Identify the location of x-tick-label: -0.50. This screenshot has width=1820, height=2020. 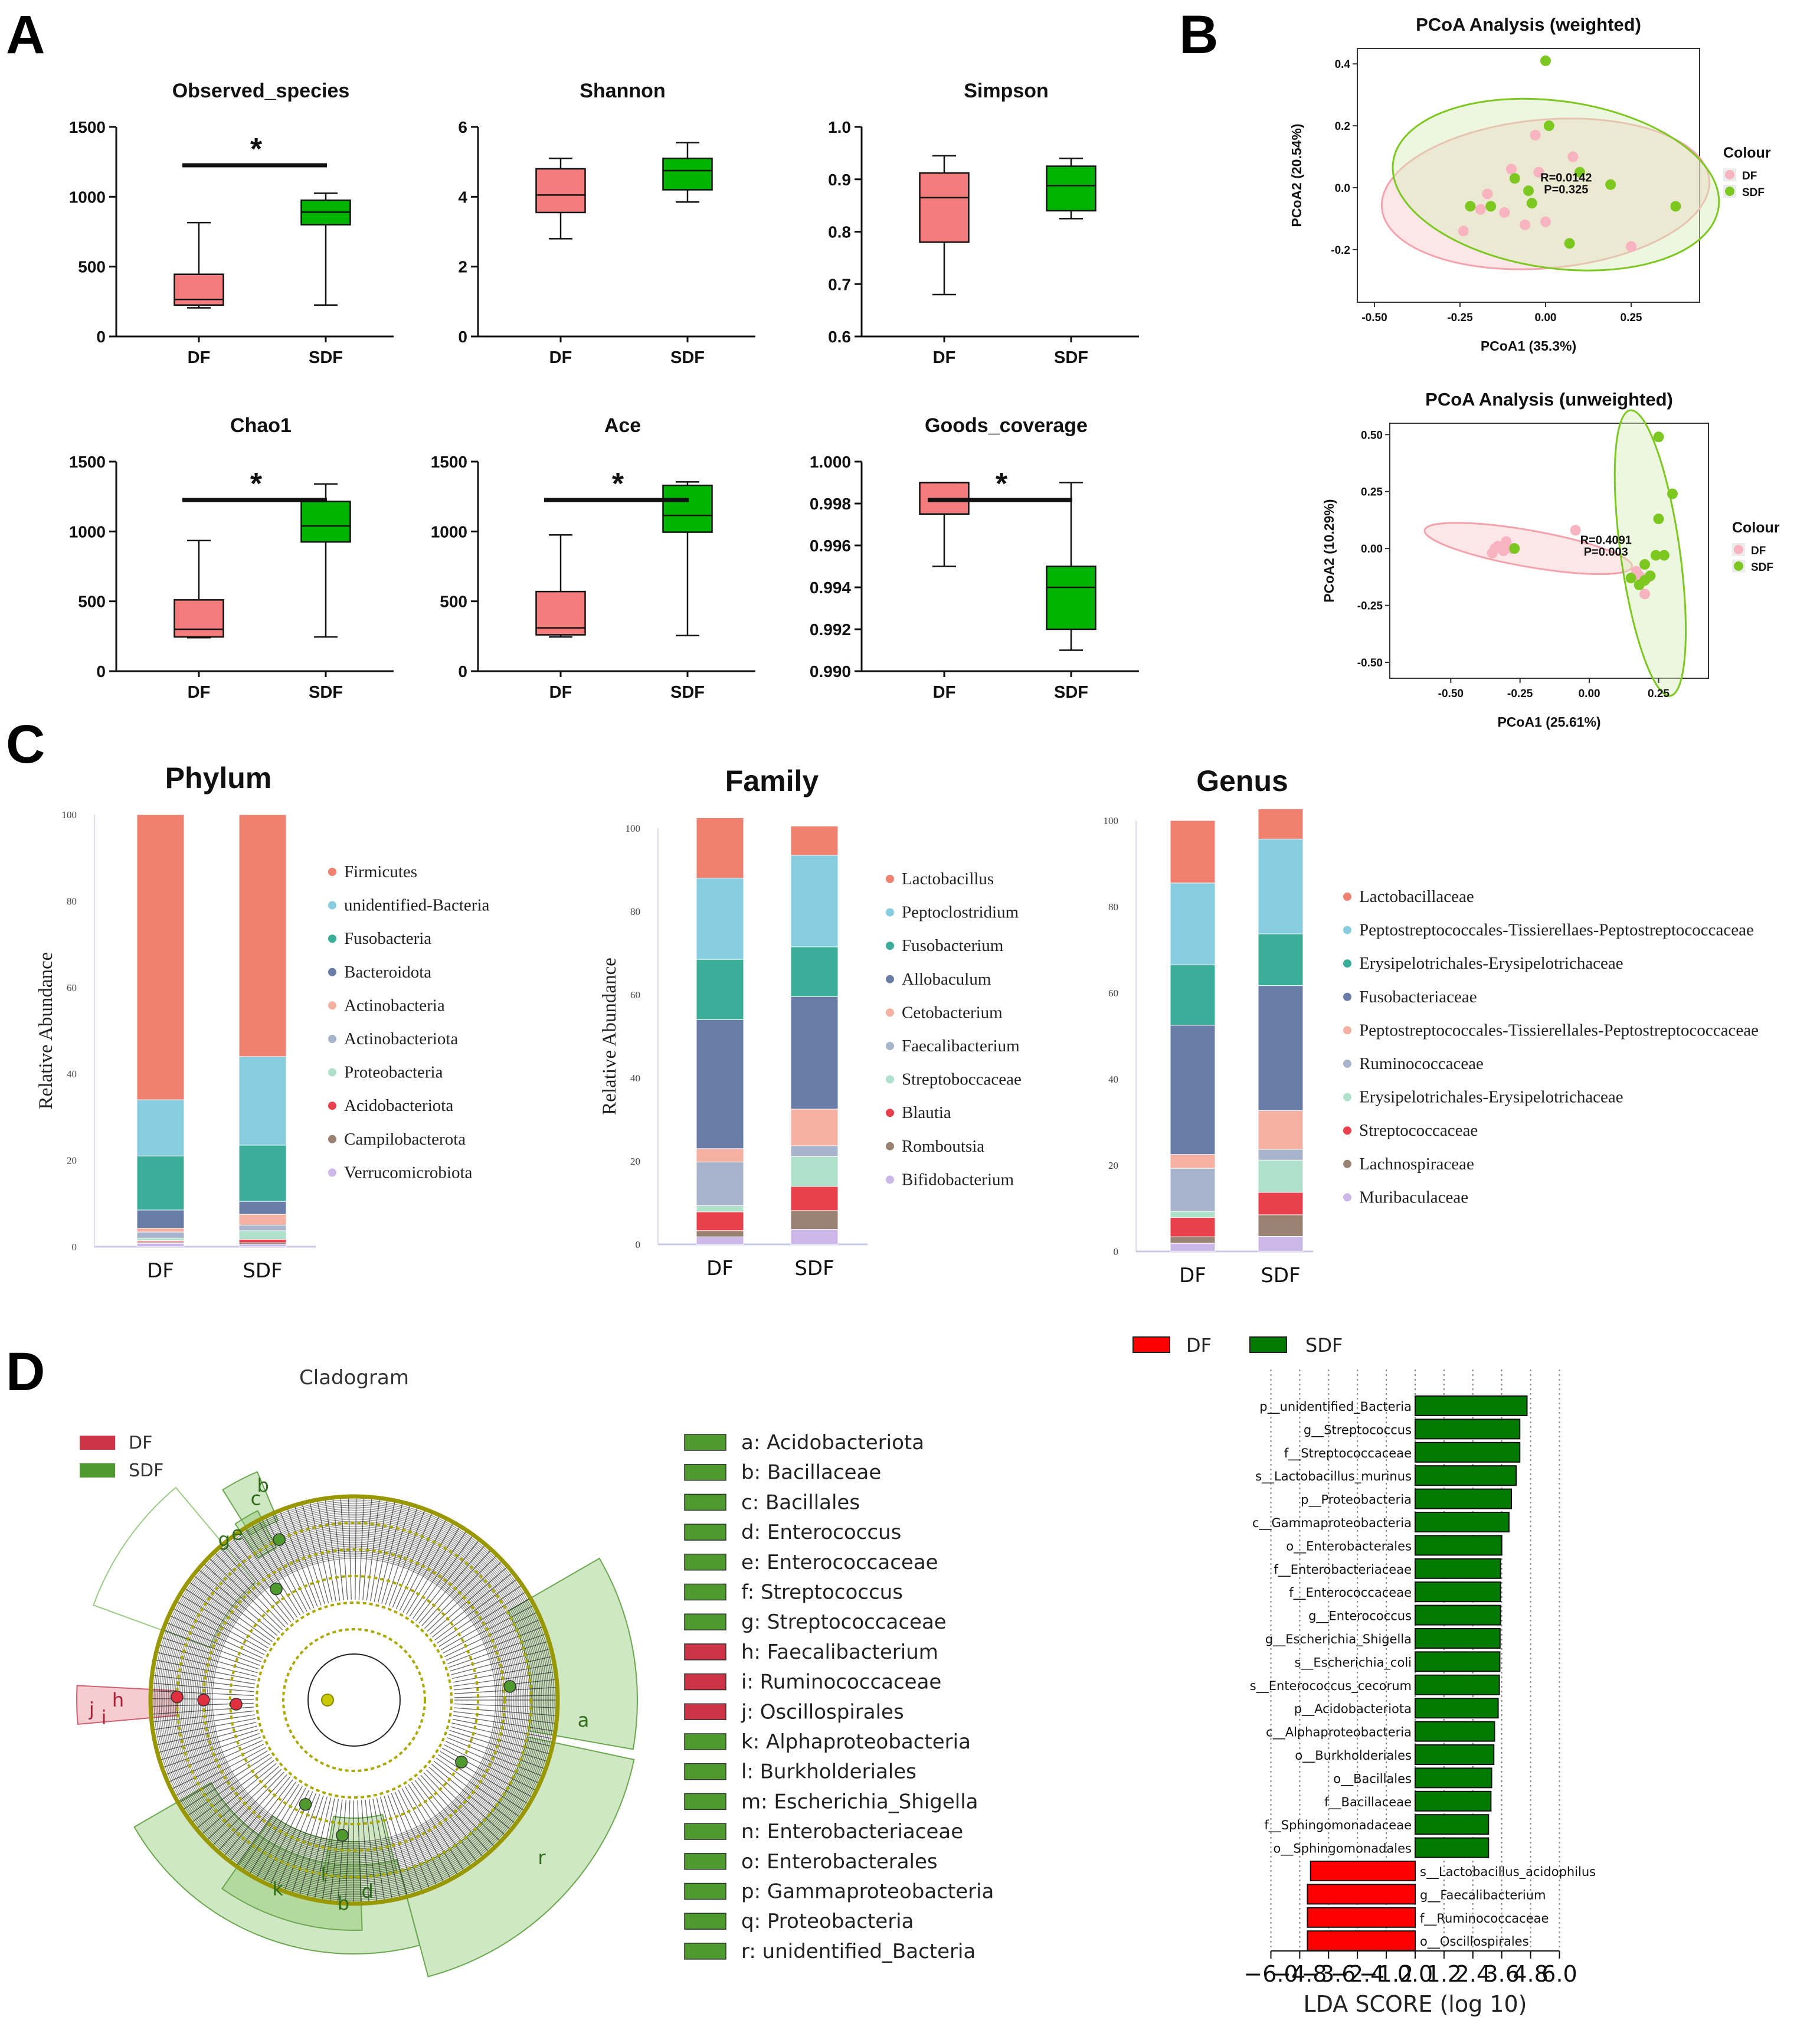
(1374, 318).